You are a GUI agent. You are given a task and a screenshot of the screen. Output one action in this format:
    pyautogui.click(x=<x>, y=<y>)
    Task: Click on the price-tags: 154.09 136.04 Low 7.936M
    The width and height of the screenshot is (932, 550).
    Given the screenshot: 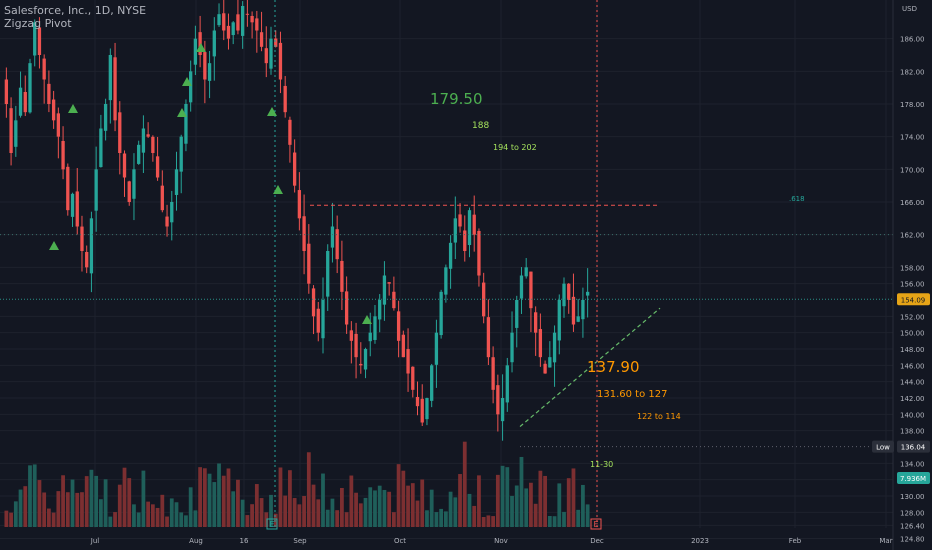 What is the action you would take?
    pyautogui.click(x=901, y=388)
    